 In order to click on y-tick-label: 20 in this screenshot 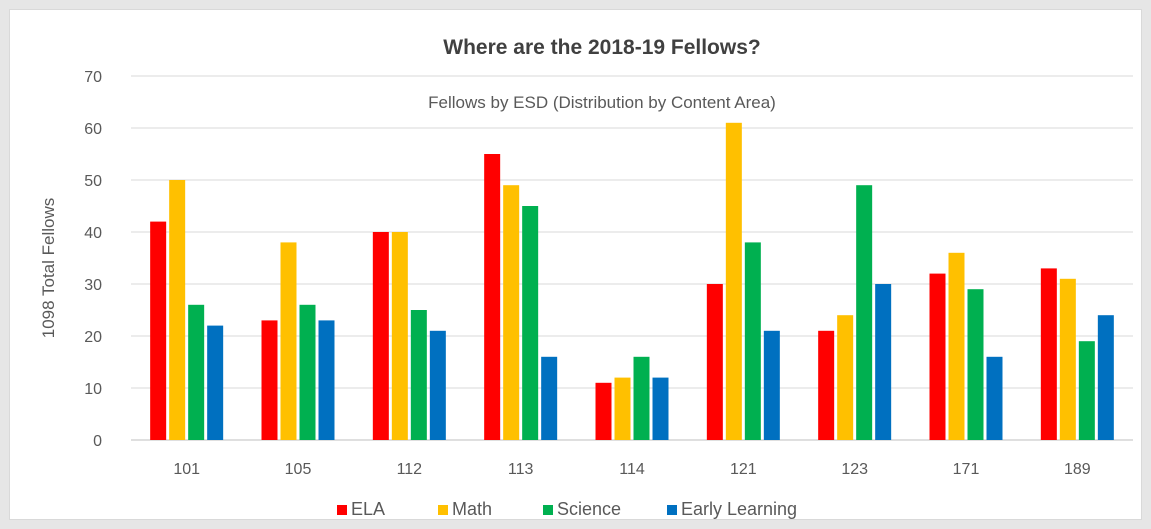, I will do `click(93, 337)`.